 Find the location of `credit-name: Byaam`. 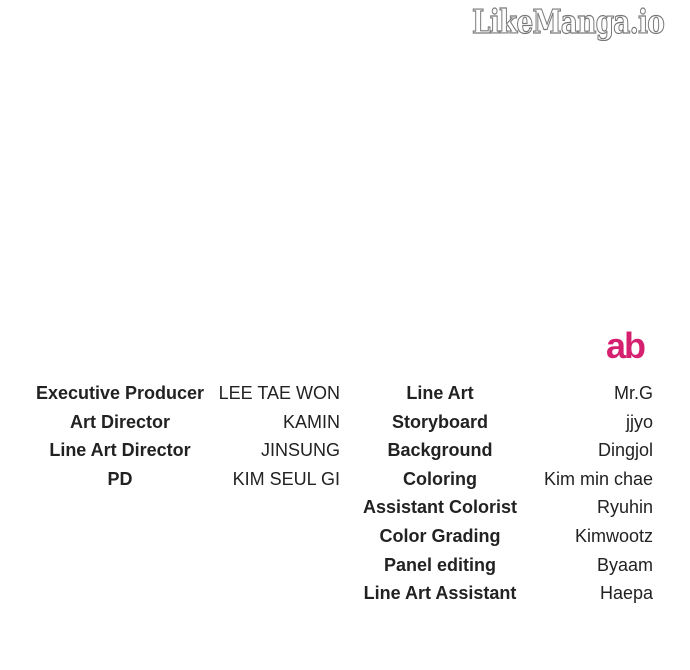

credit-name: Byaam is located at coordinates (624, 564).